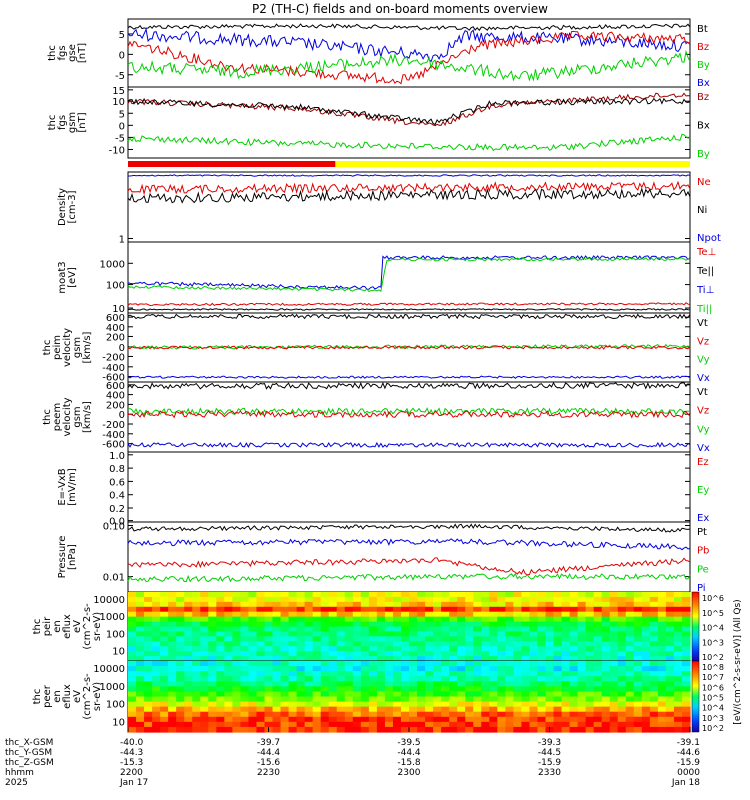  Describe the element at coordinates (112, 687) in the screenshot. I see `tick-label-peer_eflux: 1000` at that location.